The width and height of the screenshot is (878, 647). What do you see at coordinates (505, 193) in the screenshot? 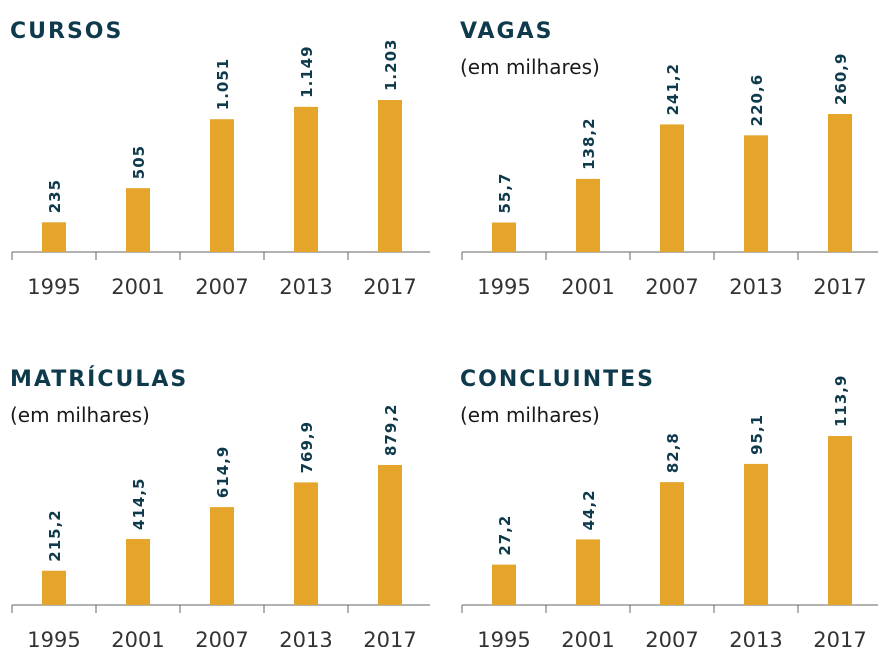
I see `value-label: 55,7` at bounding box center [505, 193].